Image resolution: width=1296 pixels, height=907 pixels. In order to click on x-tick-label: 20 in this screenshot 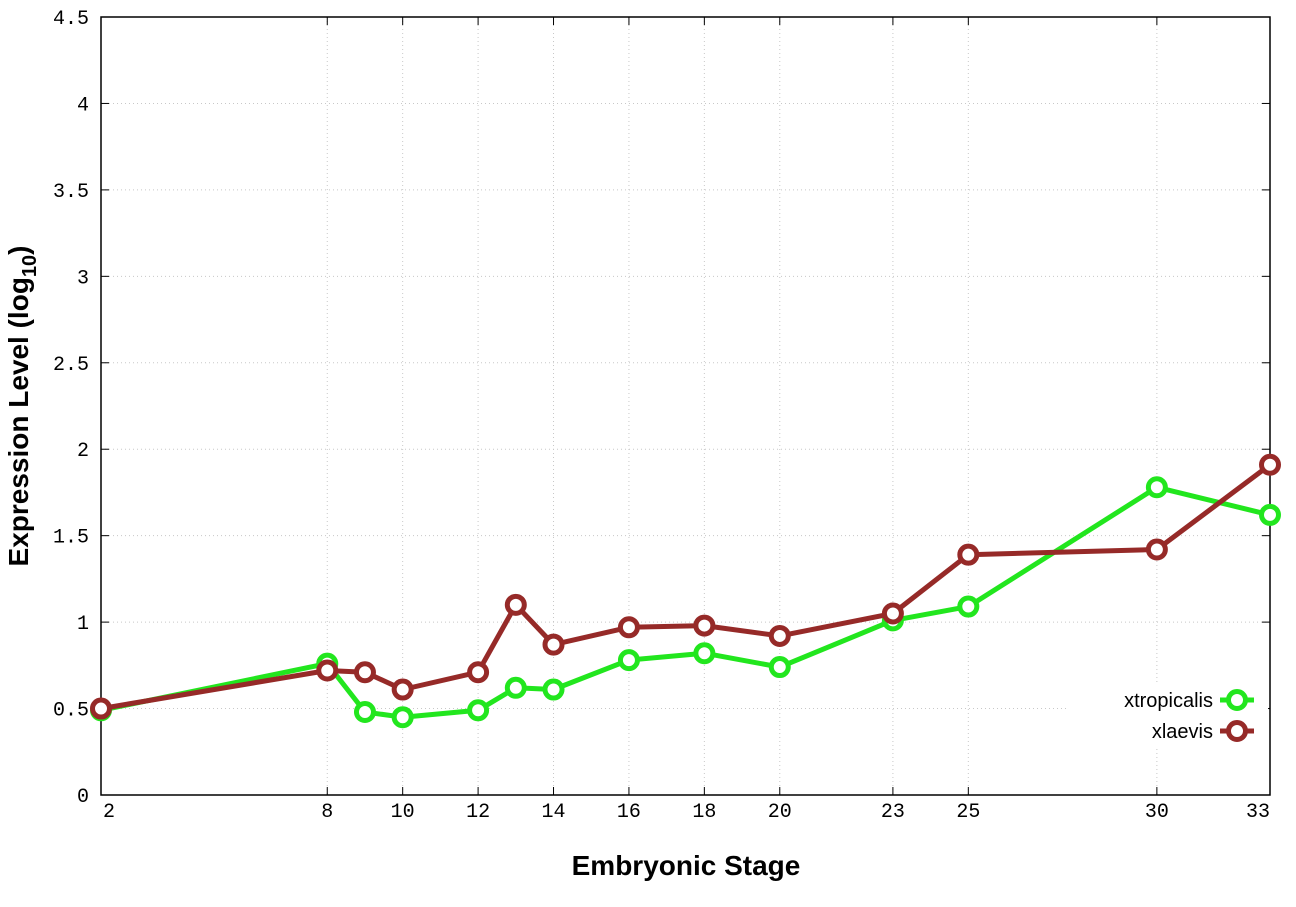, I will do `click(780, 812)`.